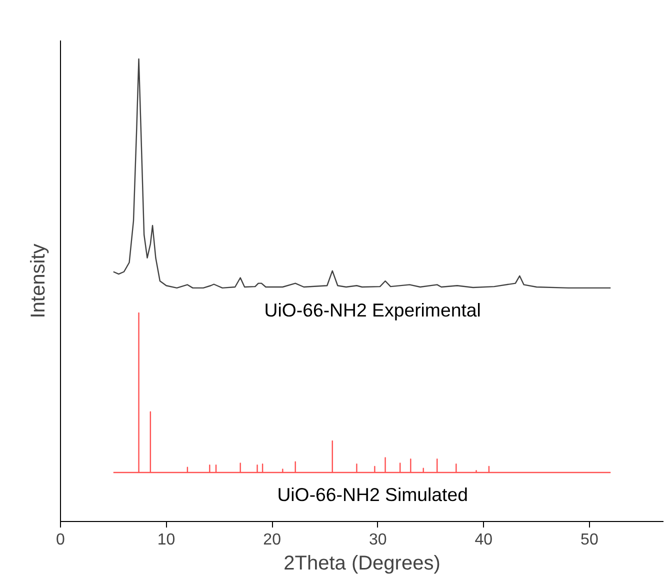  Describe the element at coordinates (372, 310) in the screenshot. I see `series-label: UiO-66-NH2 Experimental` at that location.